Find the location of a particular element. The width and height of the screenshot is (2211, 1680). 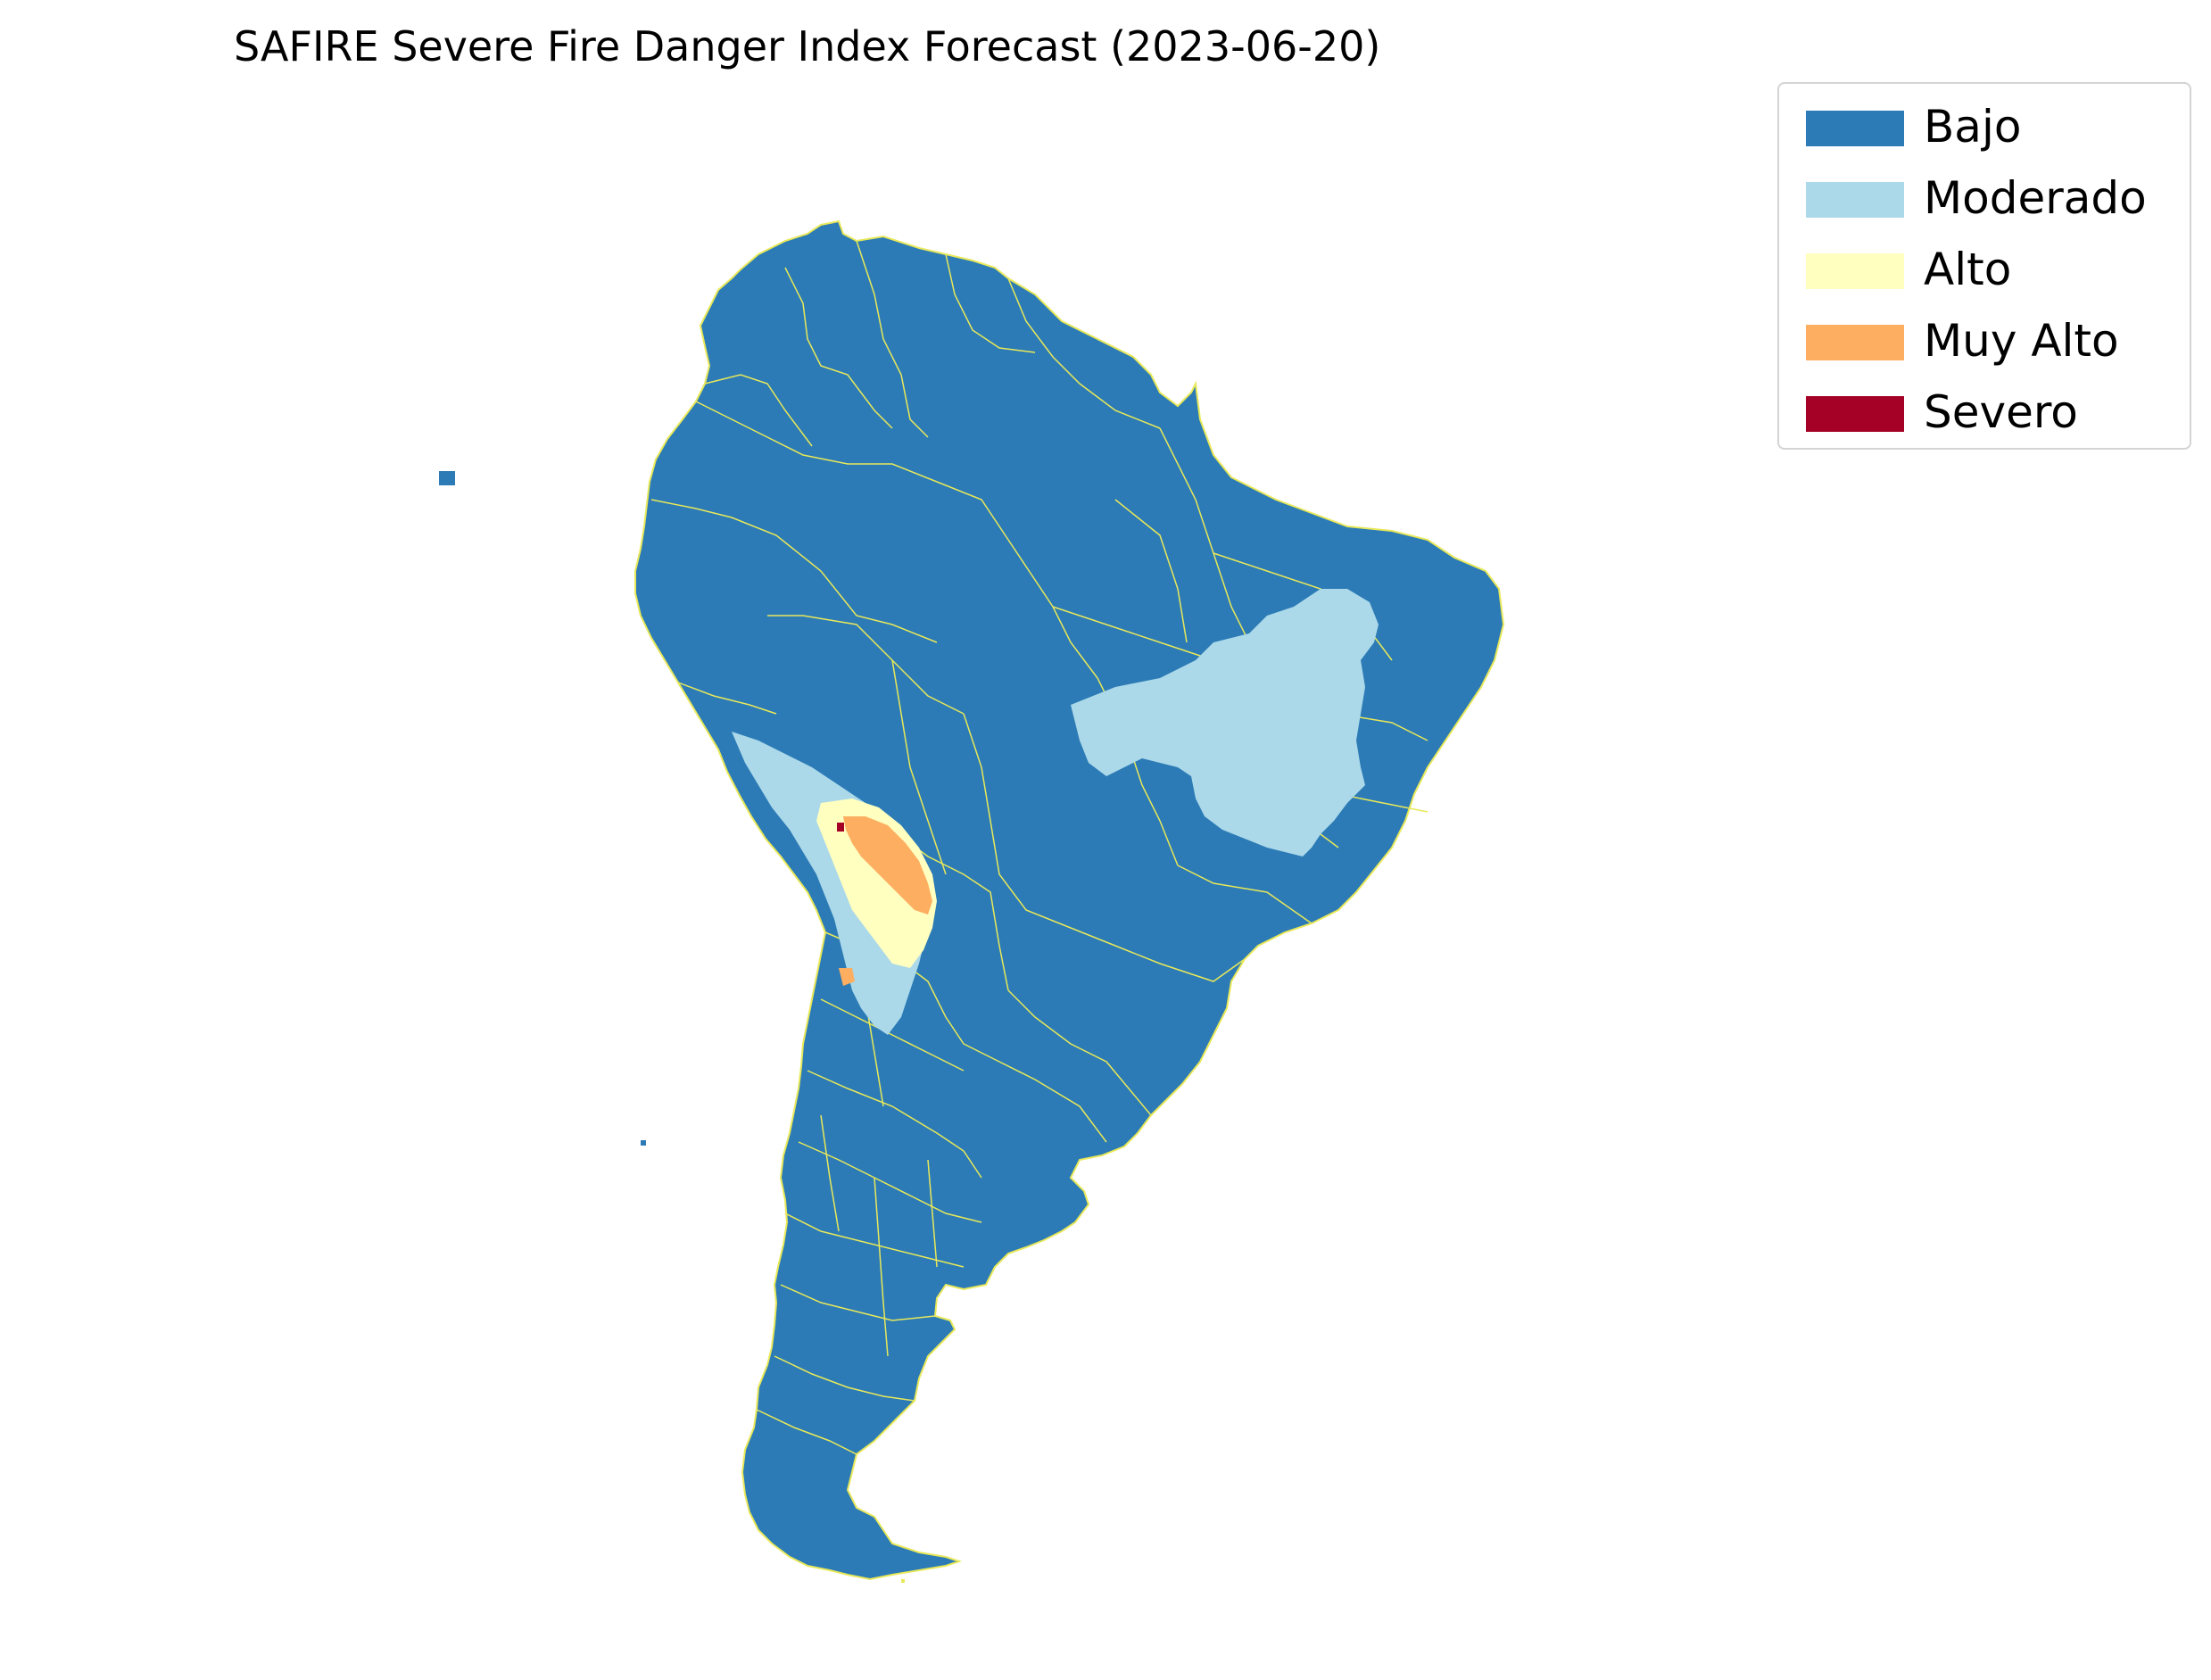

legend-swatch-muy-alto is located at coordinates (1855, 342).